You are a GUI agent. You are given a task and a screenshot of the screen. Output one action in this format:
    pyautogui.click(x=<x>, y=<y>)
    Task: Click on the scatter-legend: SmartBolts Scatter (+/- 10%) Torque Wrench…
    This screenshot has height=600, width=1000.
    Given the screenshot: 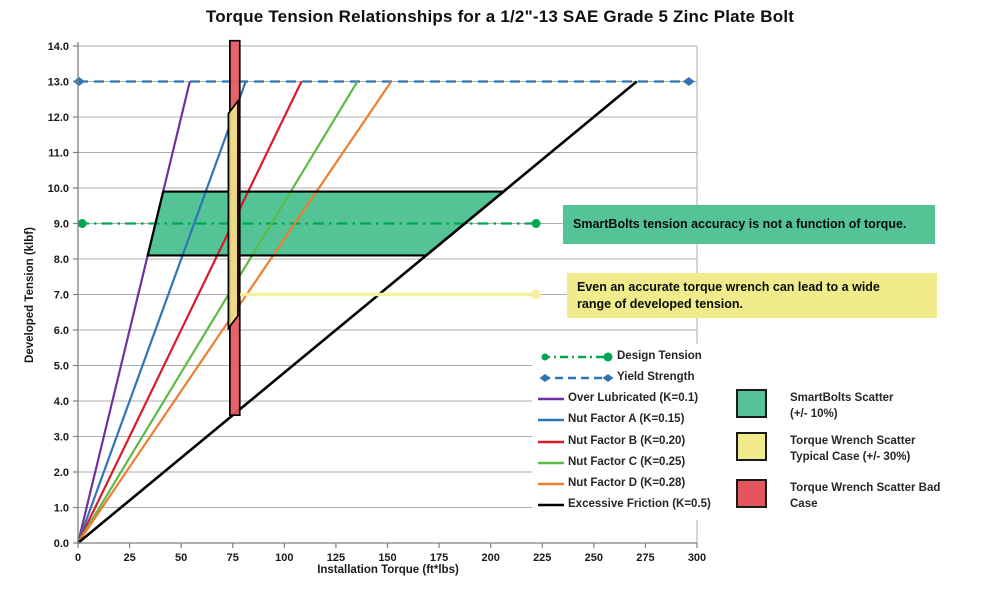 What is the action you would take?
    pyautogui.click(x=864, y=454)
    